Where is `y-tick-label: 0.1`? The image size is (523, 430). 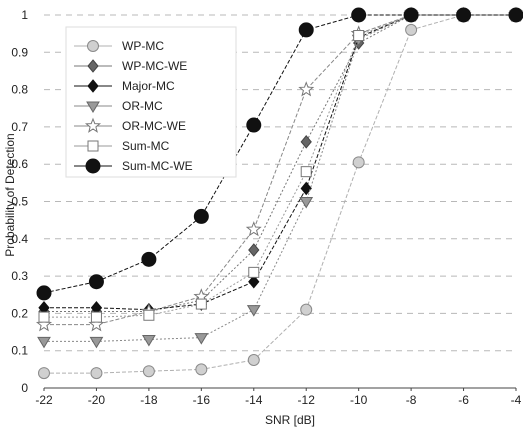
y-tick-label: 0.1 is located at coordinates (19, 351).